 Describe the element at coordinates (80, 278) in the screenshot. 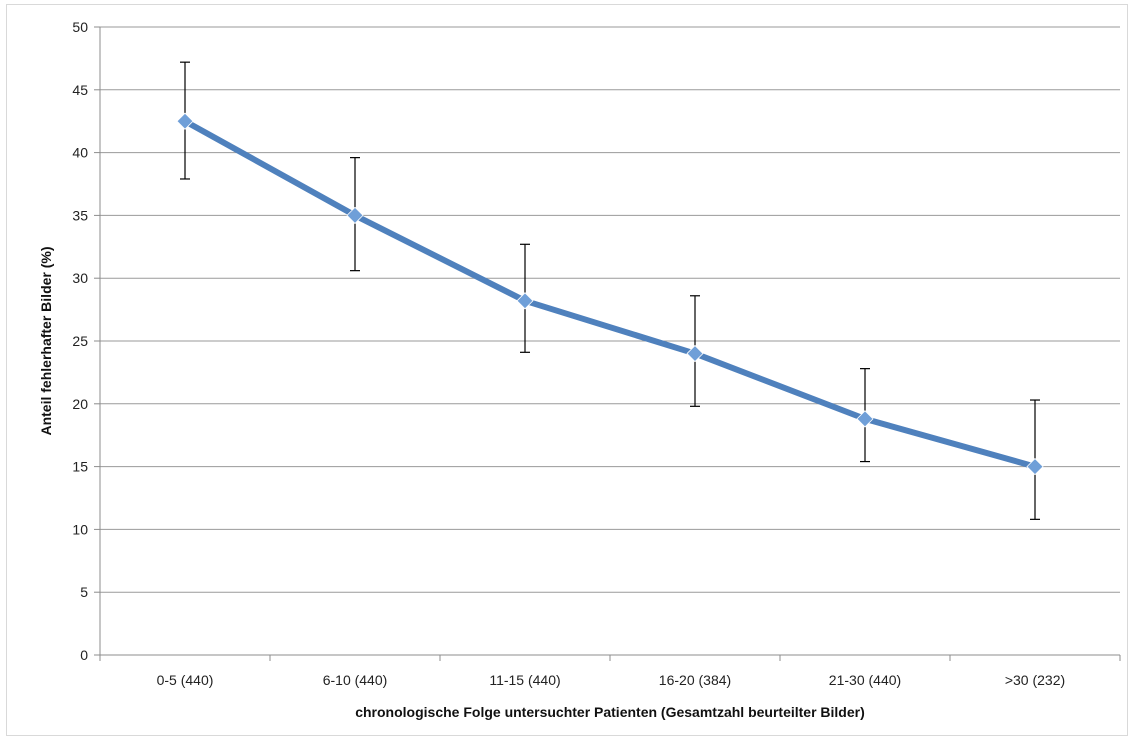

I see `y-tick-label: 30` at that location.